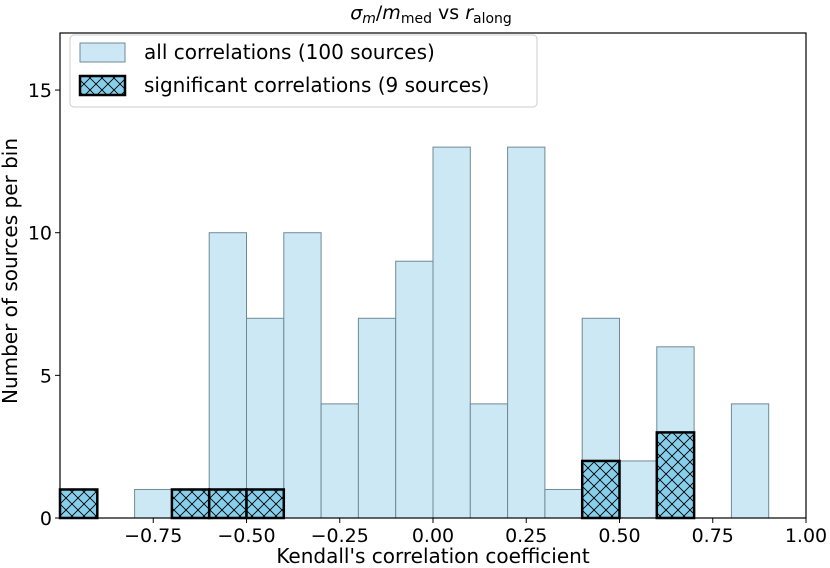  I want to click on legend-swatch-all, so click(102, 52).